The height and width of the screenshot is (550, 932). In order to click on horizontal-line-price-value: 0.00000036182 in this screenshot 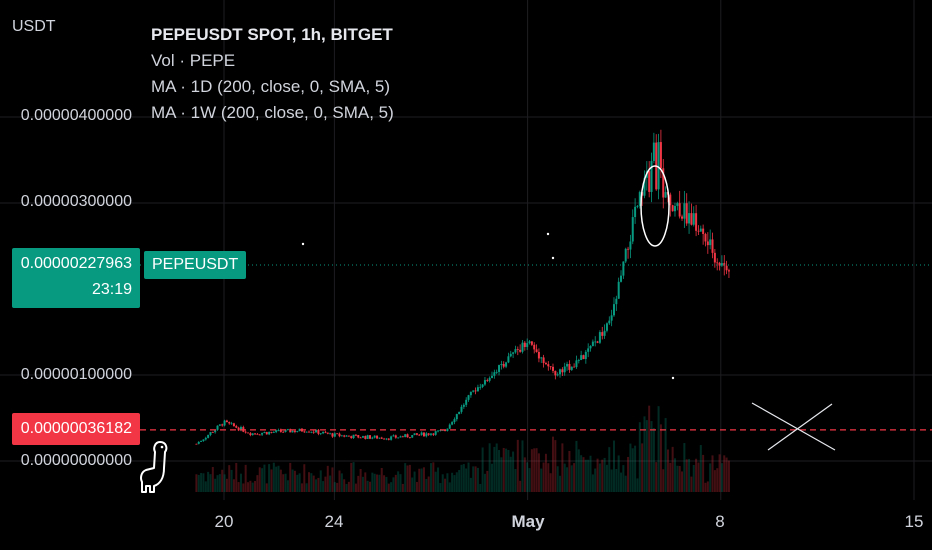, I will do `click(76, 428)`.